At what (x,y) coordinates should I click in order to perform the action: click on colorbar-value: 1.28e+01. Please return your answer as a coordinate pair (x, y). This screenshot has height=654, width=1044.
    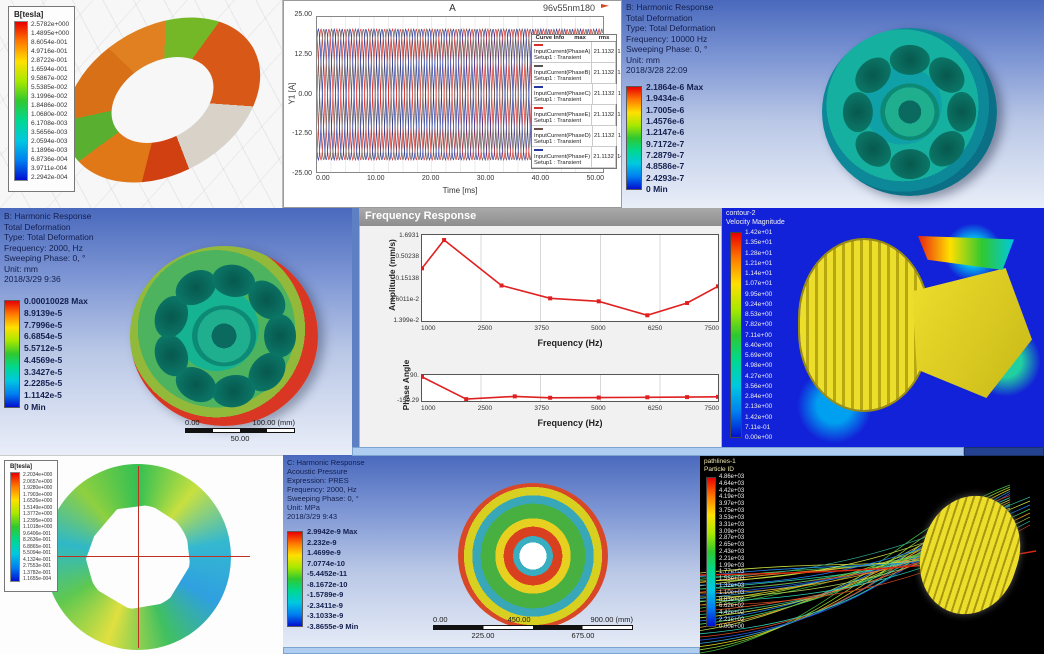
    Looking at the image, I should click on (759, 253).